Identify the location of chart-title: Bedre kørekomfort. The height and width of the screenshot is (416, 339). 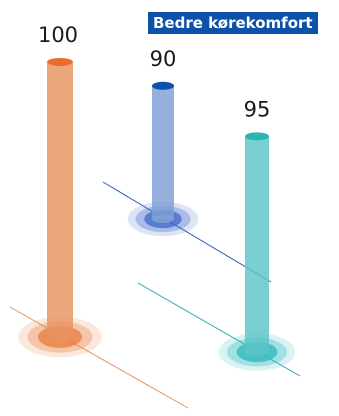
(233, 23).